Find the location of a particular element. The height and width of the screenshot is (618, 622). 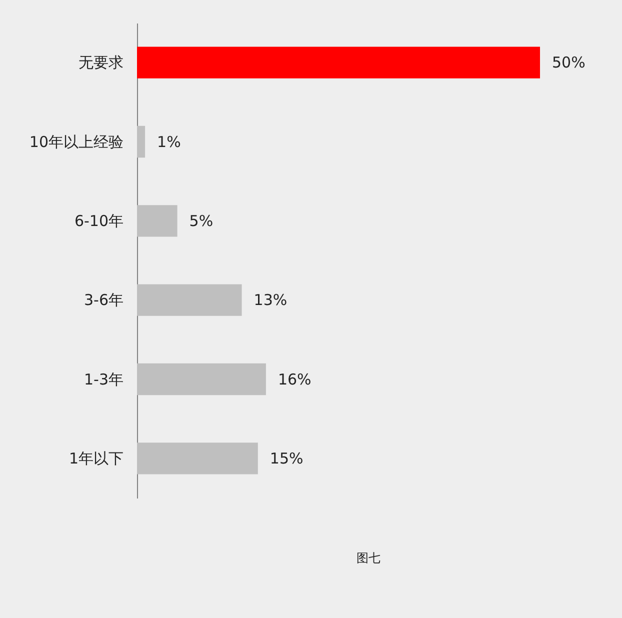

data-label: 1% is located at coordinates (169, 141).